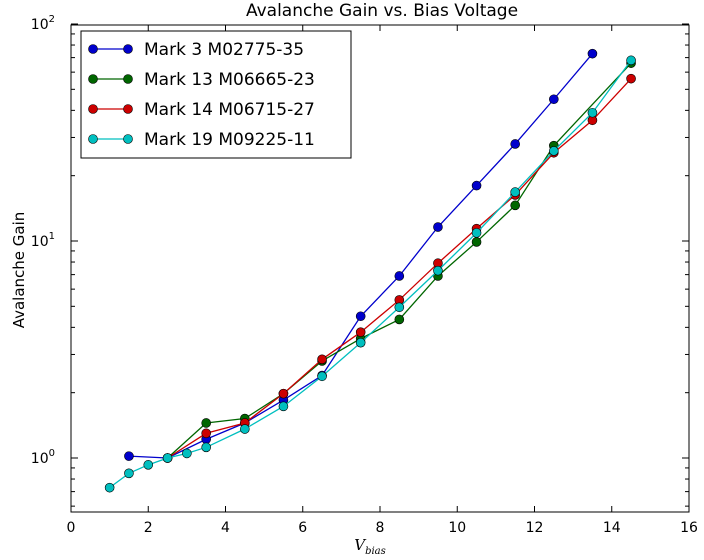 The height and width of the screenshot is (560, 704). What do you see at coordinates (52, 453) in the screenshot?
I see `y-tick-label-exponent: 0` at bounding box center [52, 453].